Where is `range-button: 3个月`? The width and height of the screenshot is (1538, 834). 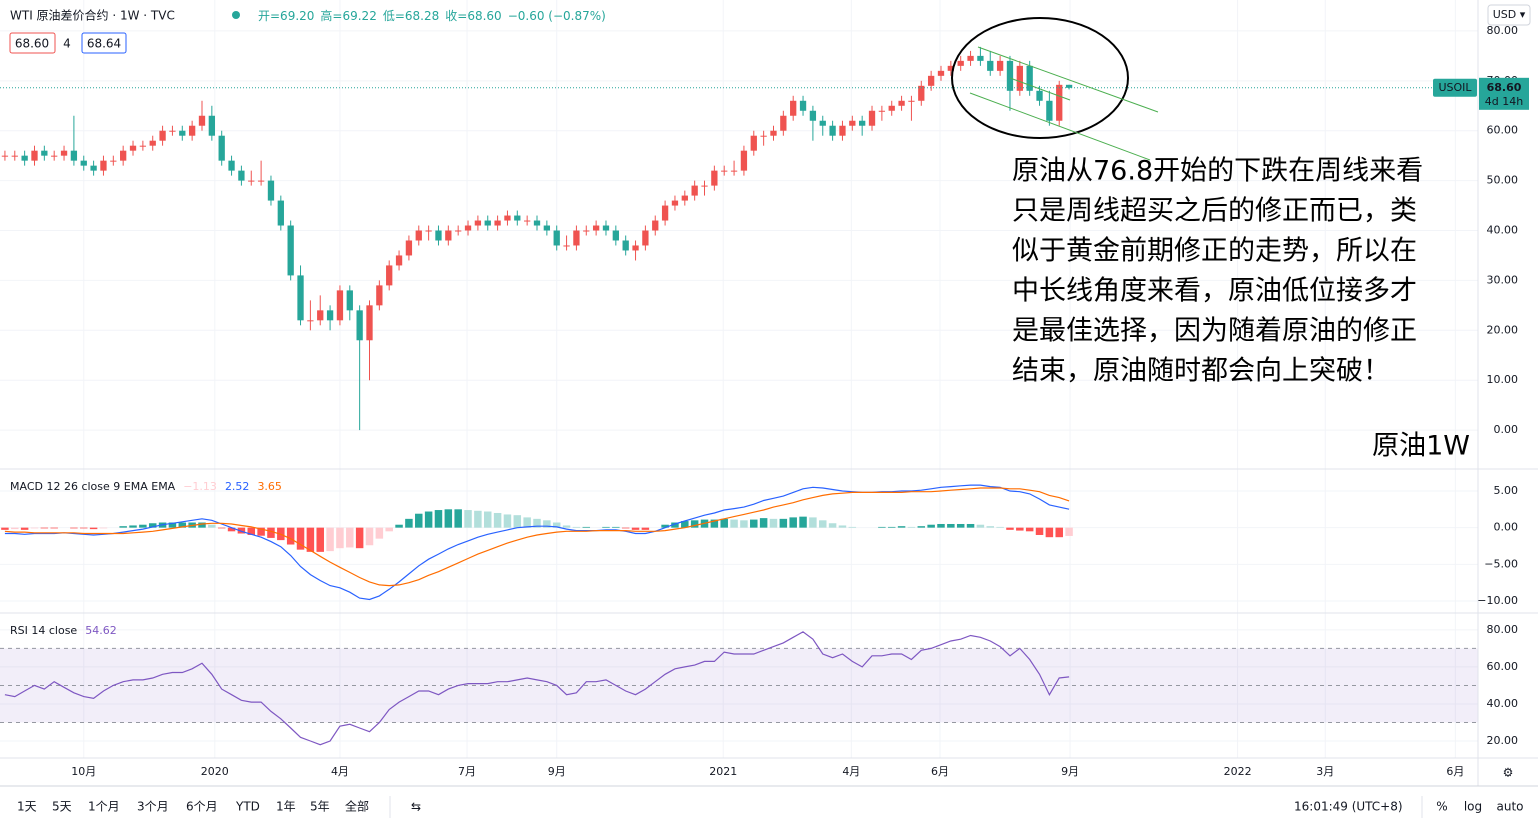 range-button: 3个月 is located at coordinates (153, 807).